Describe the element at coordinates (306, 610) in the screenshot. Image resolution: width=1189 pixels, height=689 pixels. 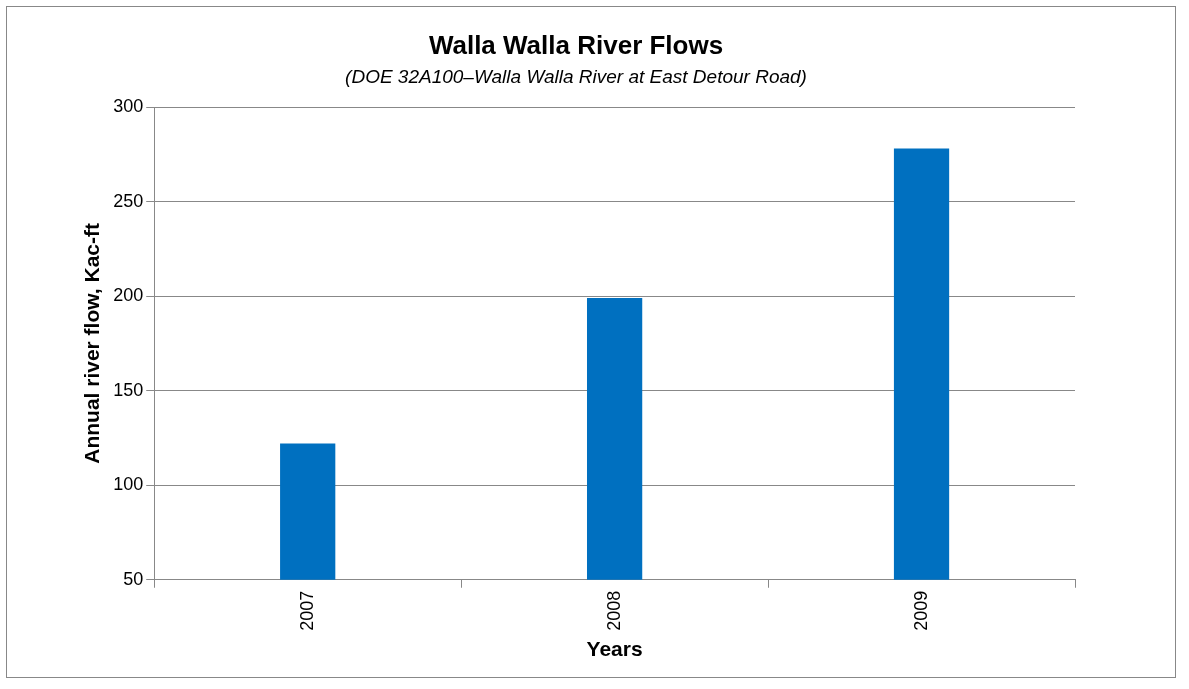
I see `x-tick-label: 2007` at that location.